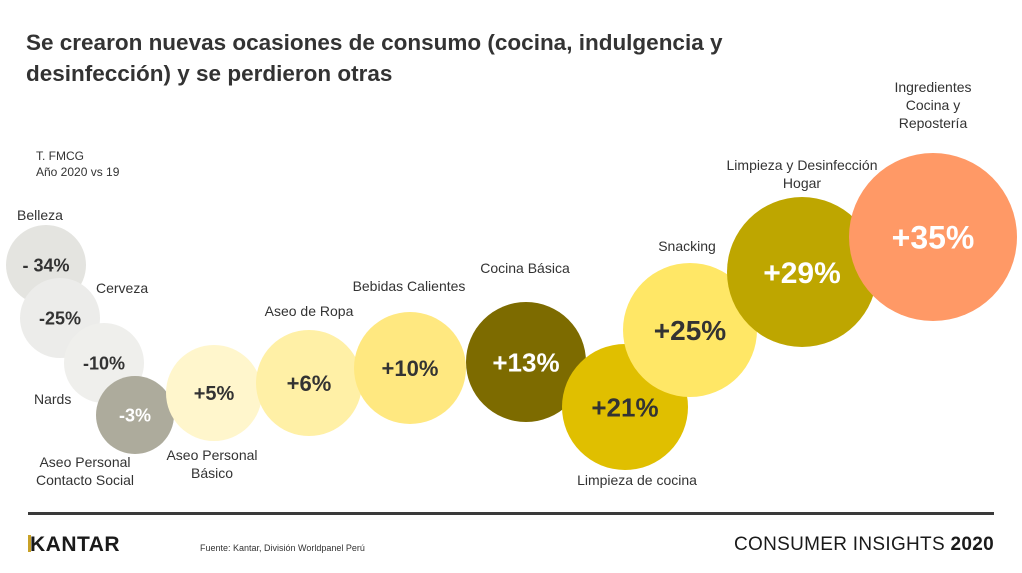  Describe the element at coordinates (52, 399) in the screenshot. I see `bubble-category-label: Nards` at that location.